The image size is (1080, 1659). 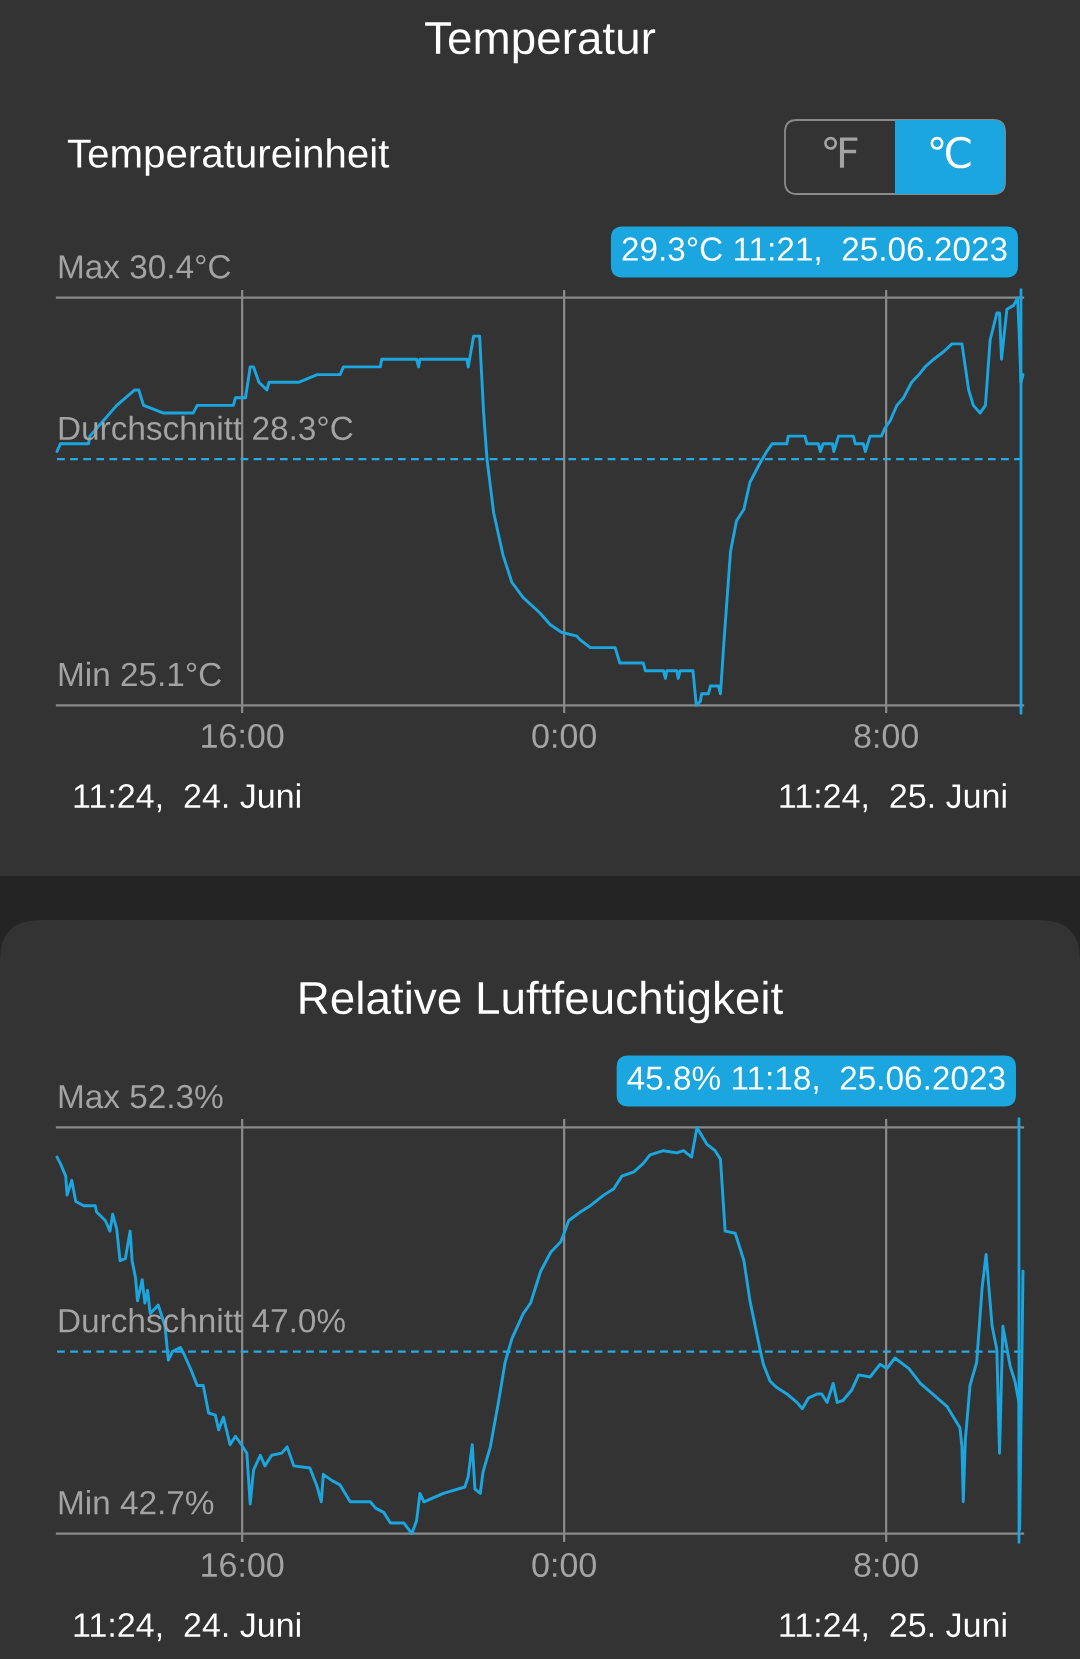 I want to click on ref-line-label: 45.8% 11:18, 25.06.2023, so click(x=816, y=1080).